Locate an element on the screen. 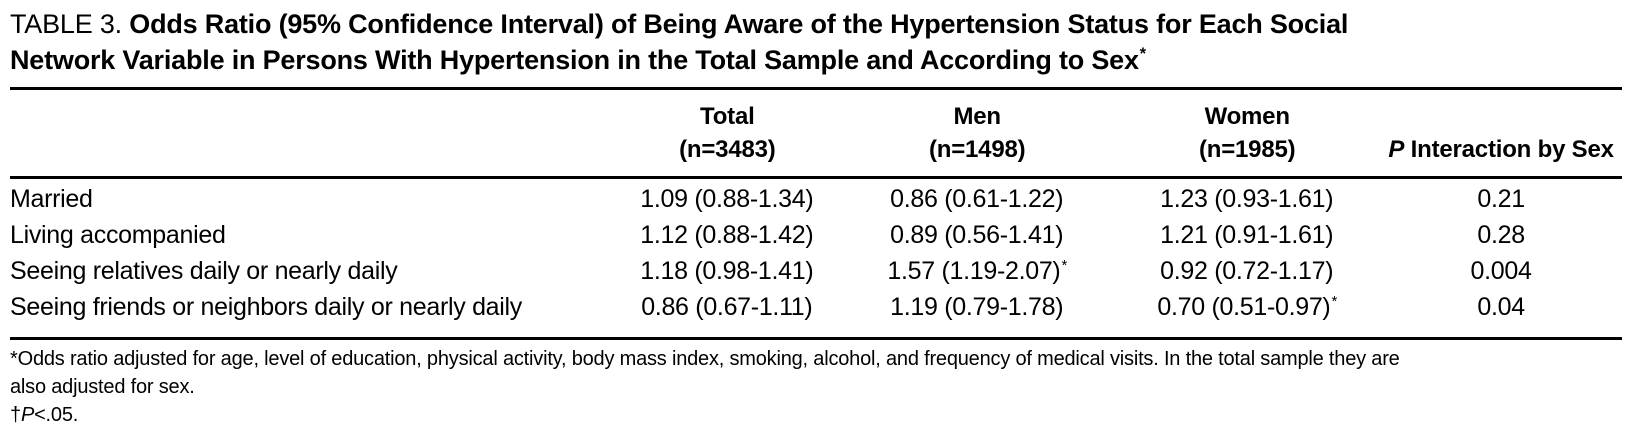 The width and height of the screenshot is (1630, 445). header-p-interaction: P Interaction by Sex is located at coordinates (1501, 133).